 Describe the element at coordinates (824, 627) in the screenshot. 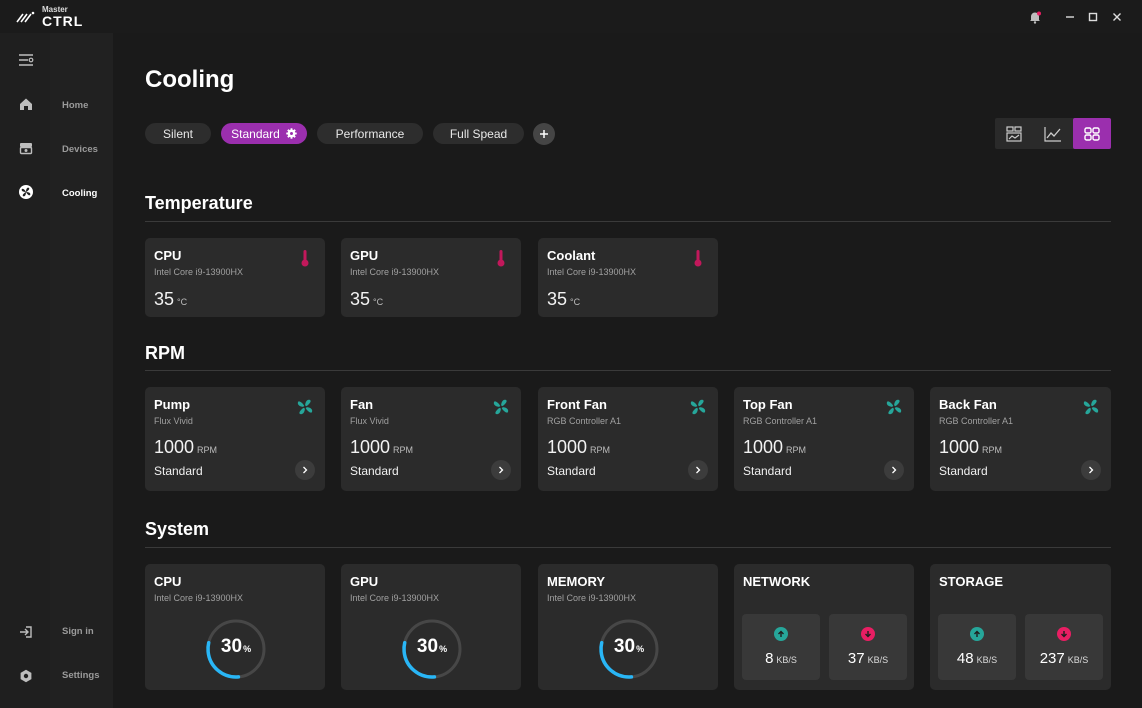

I see `system-card-network: NETWORK 8 KB/S 37 KB/S` at that location.